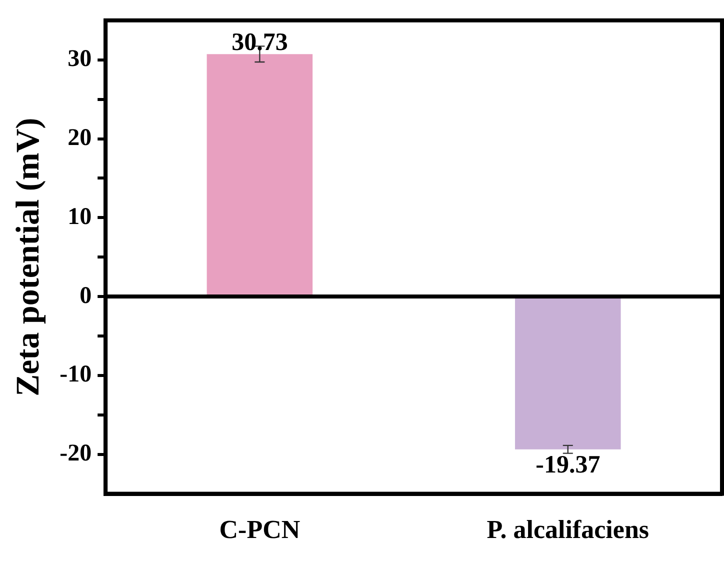  Describe the element at coordinates (28, 257) in the screenshot. I see `y-axis-title: Zeta potential (mV)` at that location.